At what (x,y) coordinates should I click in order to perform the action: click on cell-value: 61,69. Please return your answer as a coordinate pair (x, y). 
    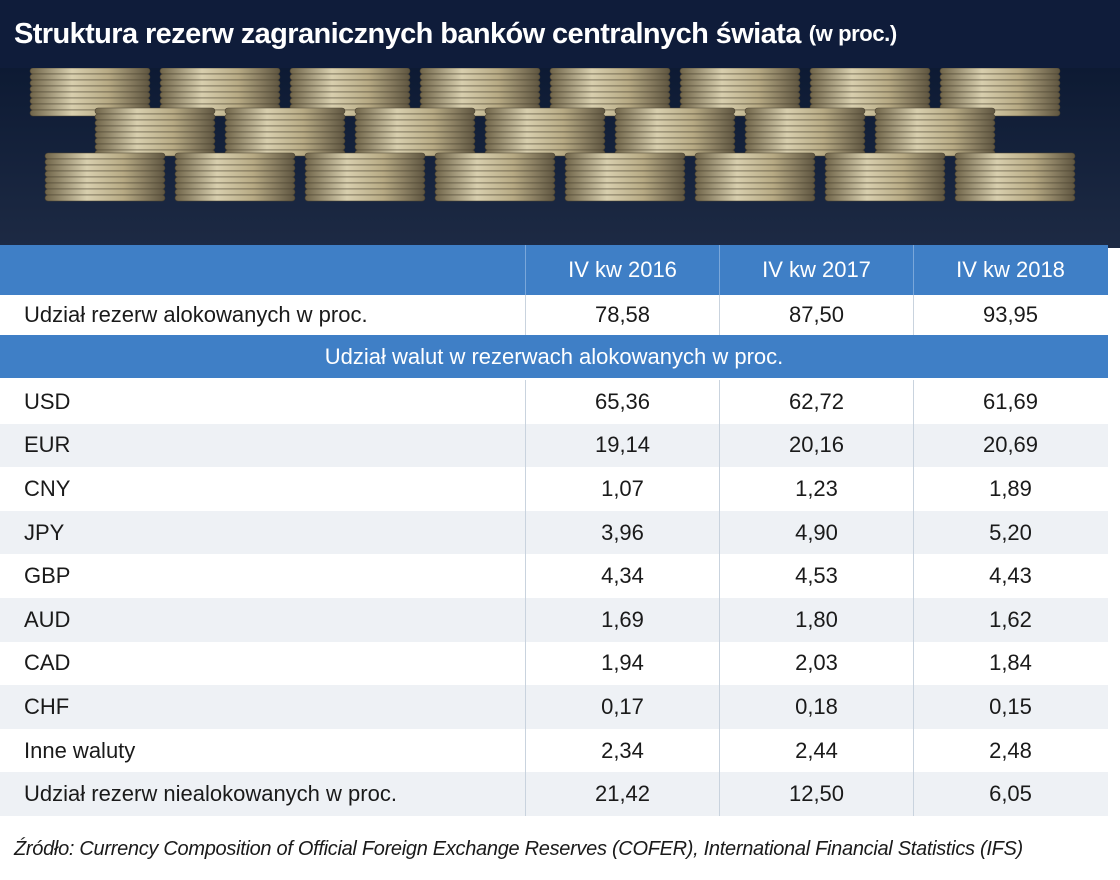
    Looking at the image, I should click on (1010, 402).